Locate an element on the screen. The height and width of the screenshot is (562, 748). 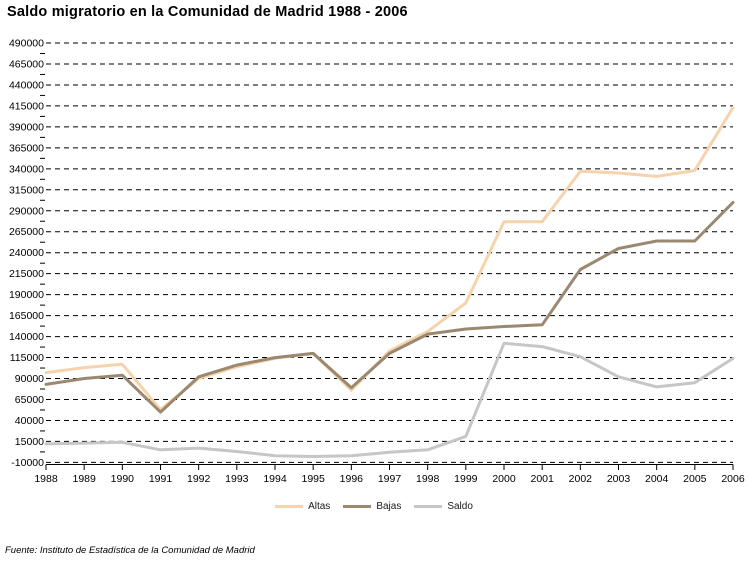
legend: Altas Bajas Saldo is located at coordinates (374, 506).